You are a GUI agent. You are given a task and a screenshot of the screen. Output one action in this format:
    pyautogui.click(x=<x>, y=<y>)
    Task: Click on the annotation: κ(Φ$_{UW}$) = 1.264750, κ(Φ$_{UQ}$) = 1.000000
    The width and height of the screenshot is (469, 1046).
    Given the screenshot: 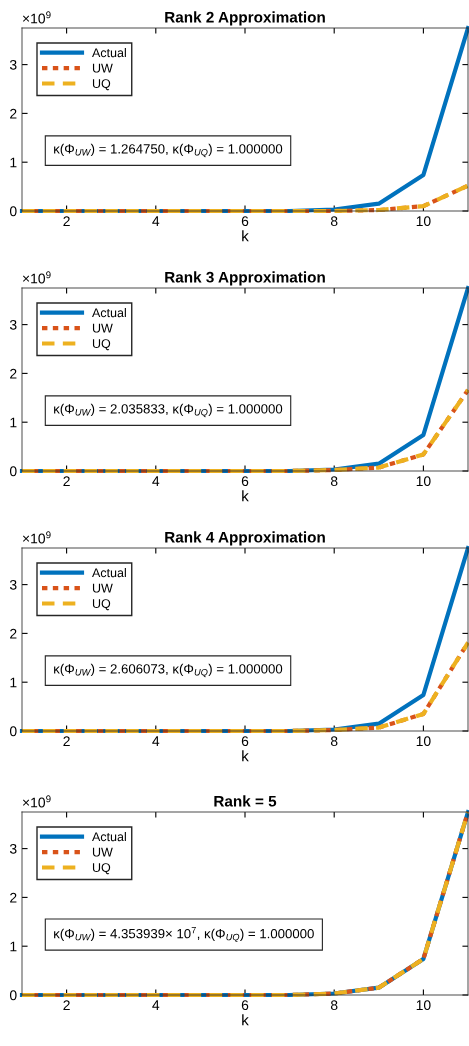 What is the action you would take?
    pyautogui.click(x=168, y=150)
    